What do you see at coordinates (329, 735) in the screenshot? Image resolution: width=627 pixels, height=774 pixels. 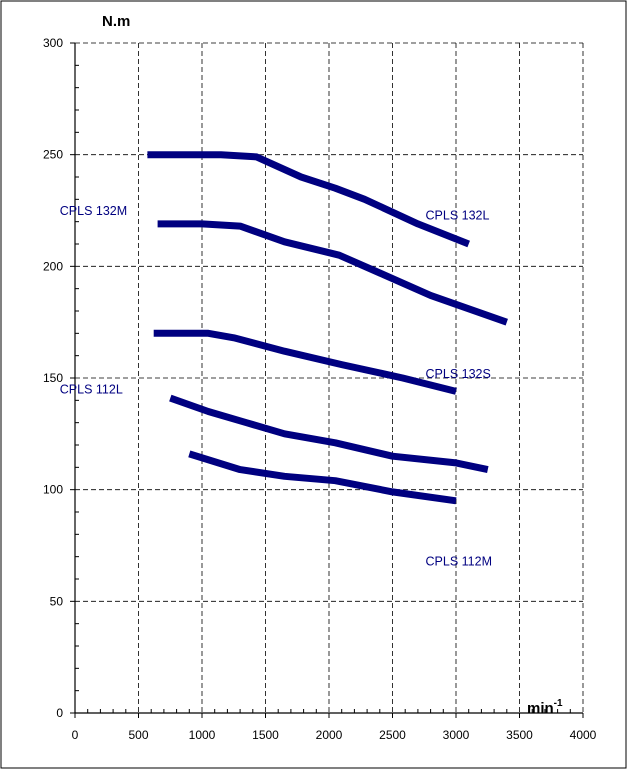 I see `x-tick-label: 2000` at bounding box center [329, 735].